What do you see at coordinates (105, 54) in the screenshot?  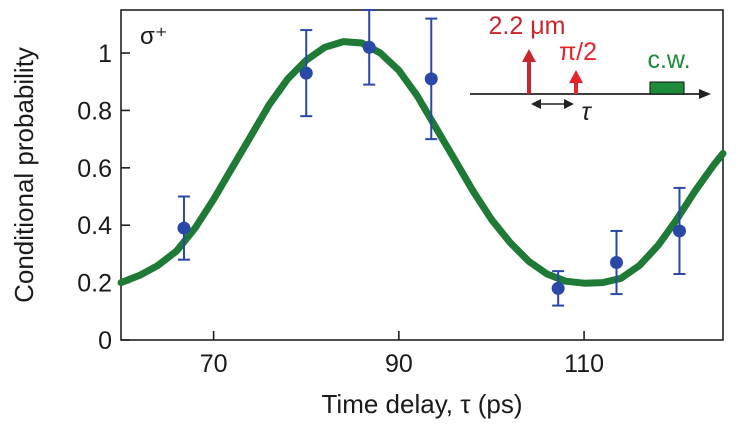 I see `y-tick-label: 1` at bounding box center [105, 54].